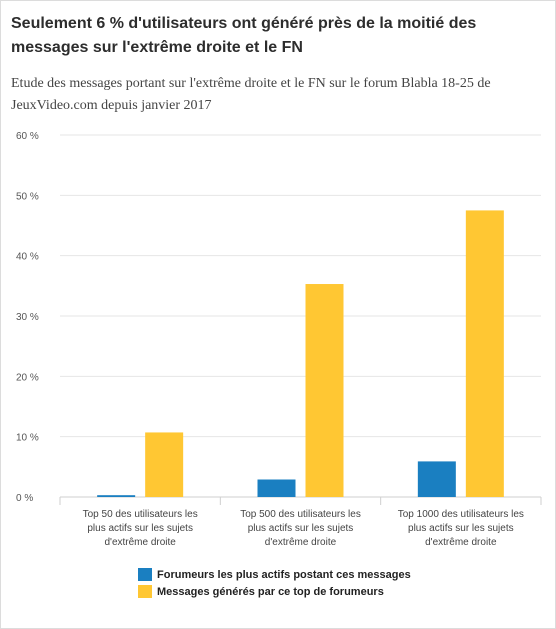 The image size is (556, 629). Describe the element at coordinates (27, 377) in the screenshot. I see `y-tick-label: 20 %` at that location.